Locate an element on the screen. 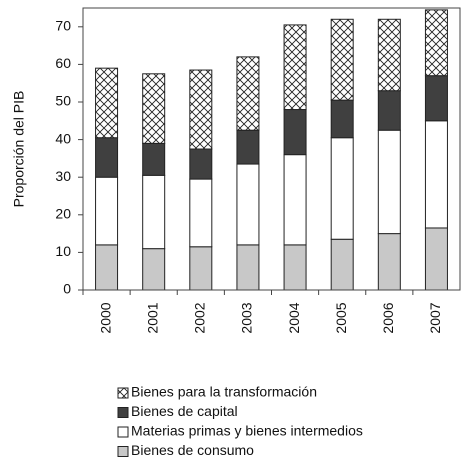 This screenshot has height=462, width=469. legend-label: Bienes de consumo is located at coordinates (192, 450).